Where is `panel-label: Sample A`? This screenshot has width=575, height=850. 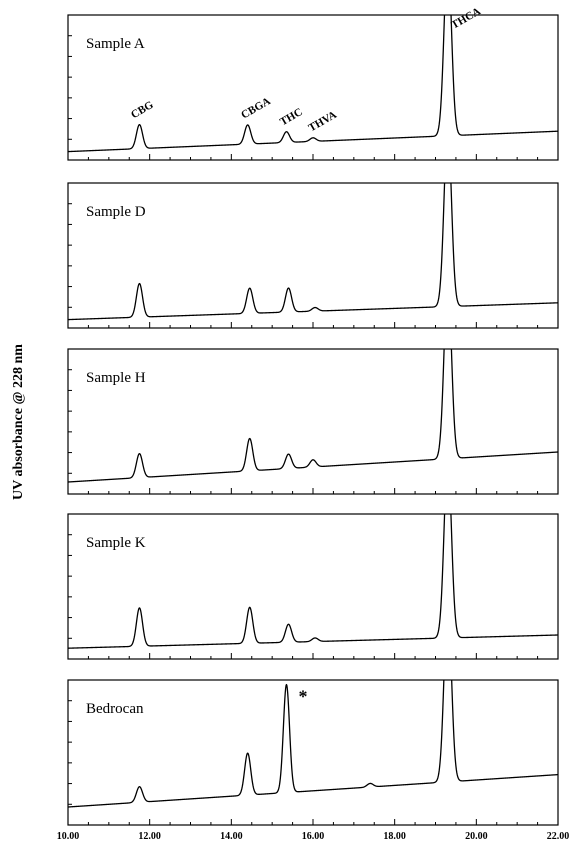
panel-label: Sample A is located at coordinates (115, 44).